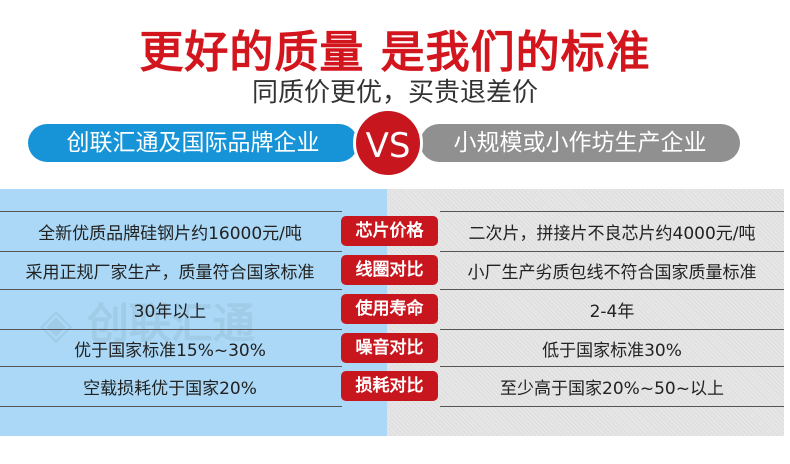  Describe the element at coordinates (395, 52) in the screenshot. I see `headline: 更好的质量 是我们的标准` at that location.